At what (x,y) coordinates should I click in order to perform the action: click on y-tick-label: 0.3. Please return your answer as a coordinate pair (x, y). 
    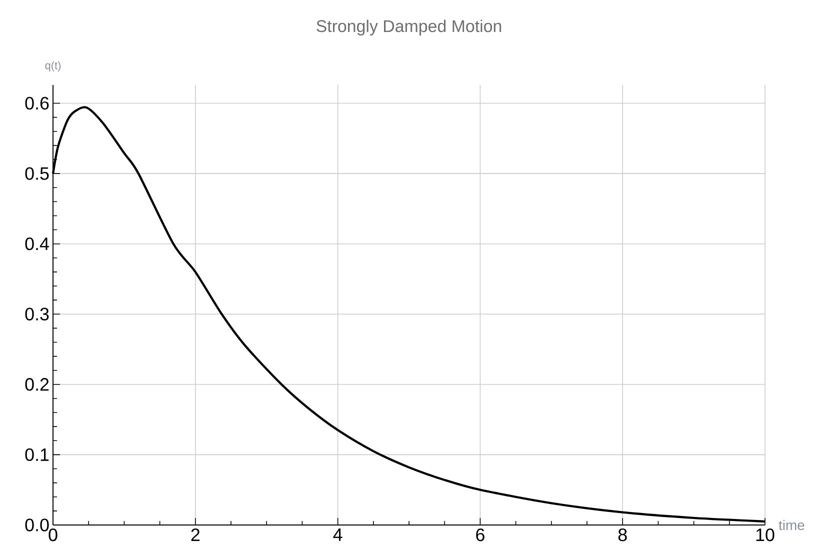
    Looking at the image, I should click on (37, 314).